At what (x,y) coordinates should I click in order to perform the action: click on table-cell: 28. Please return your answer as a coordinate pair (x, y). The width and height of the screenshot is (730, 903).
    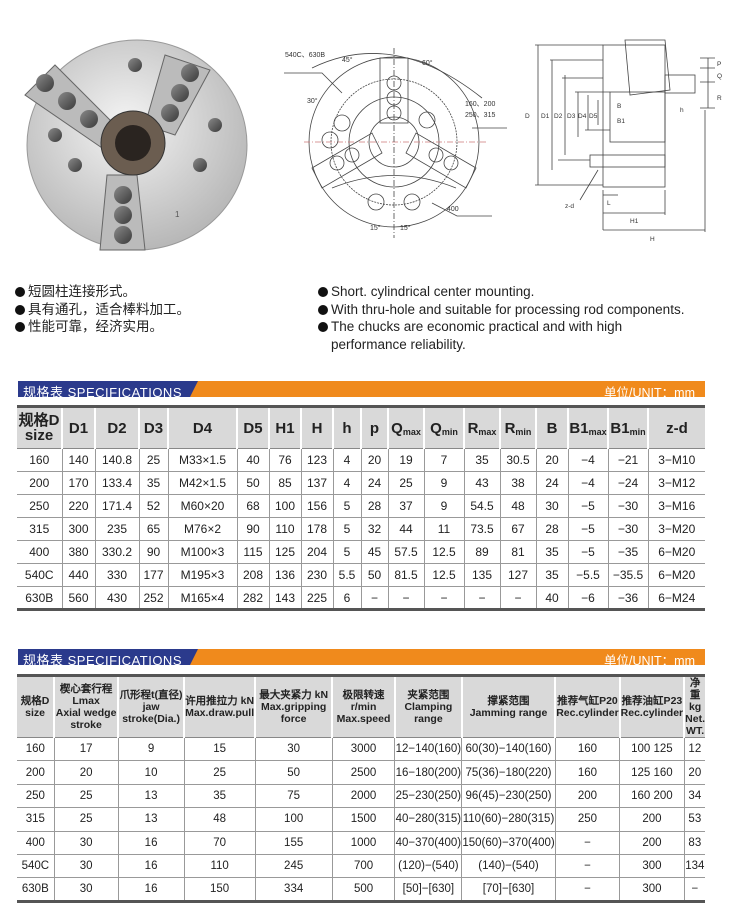
    Looking at the image, I should click on (375, 506).